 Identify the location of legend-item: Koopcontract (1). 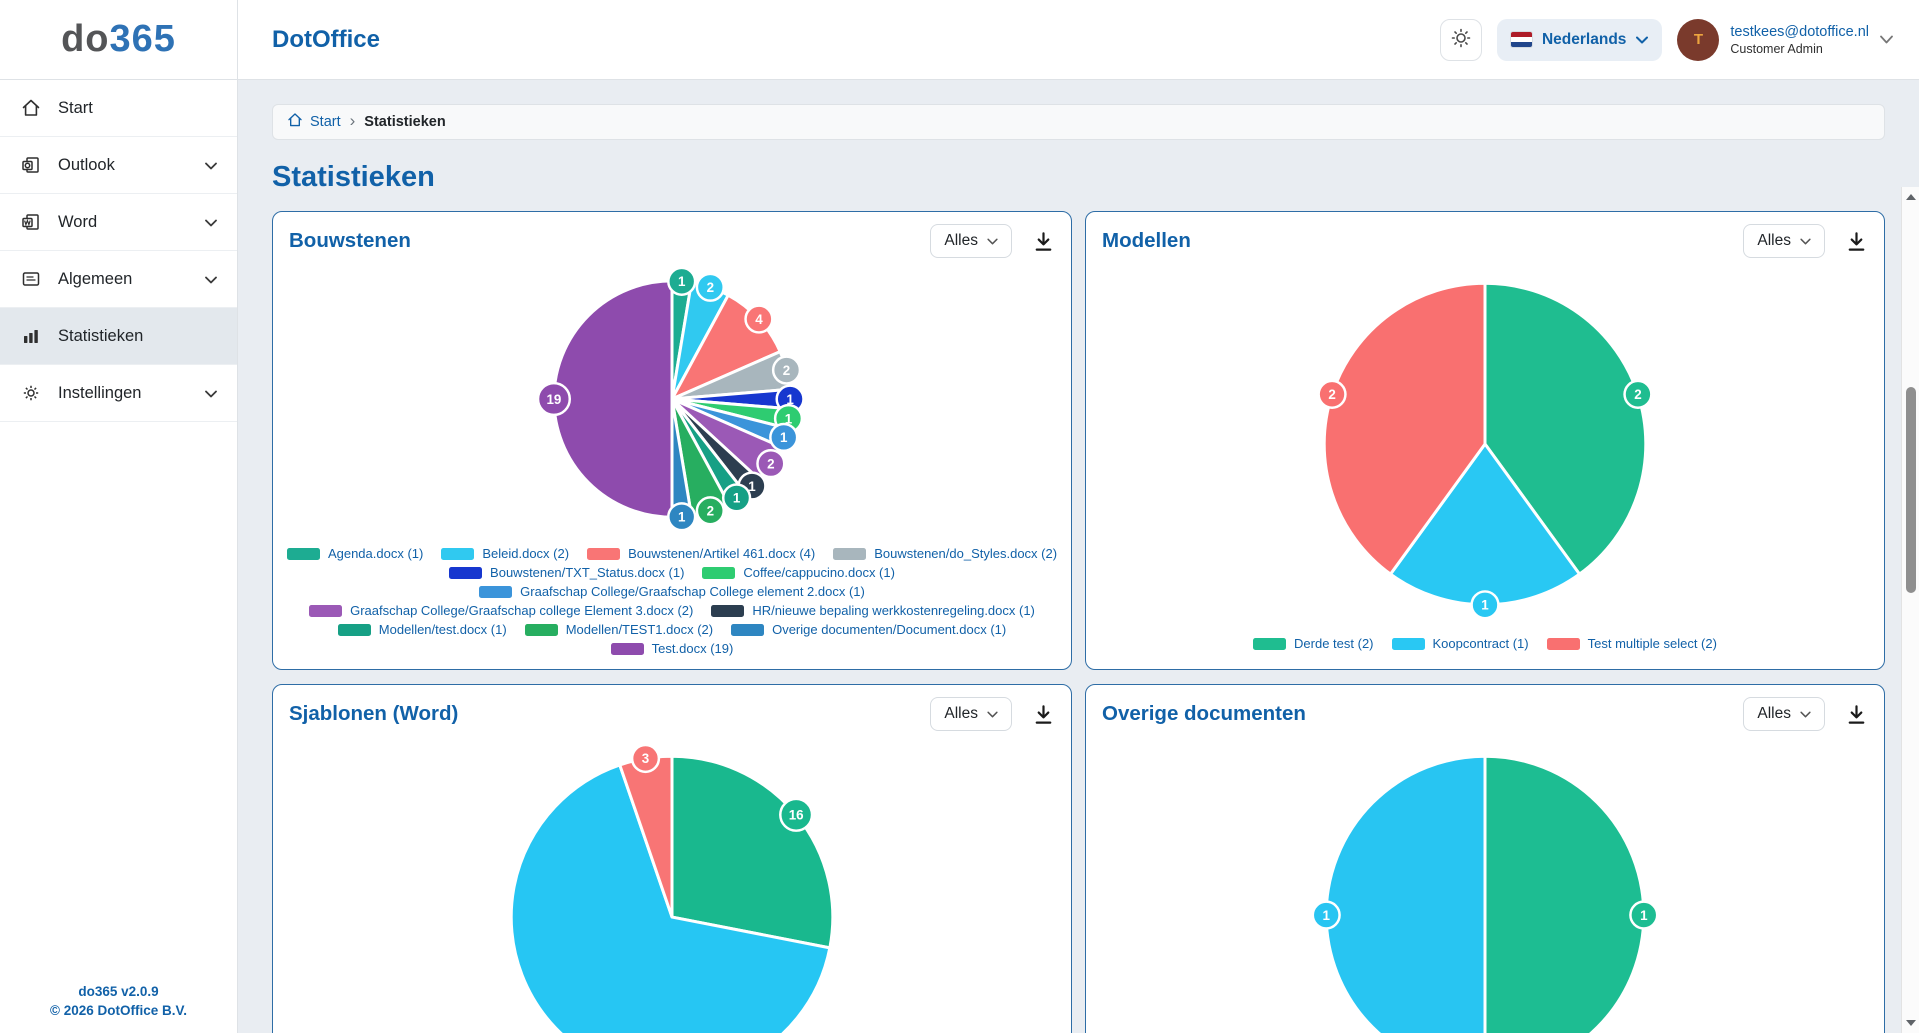
(1460, 643).